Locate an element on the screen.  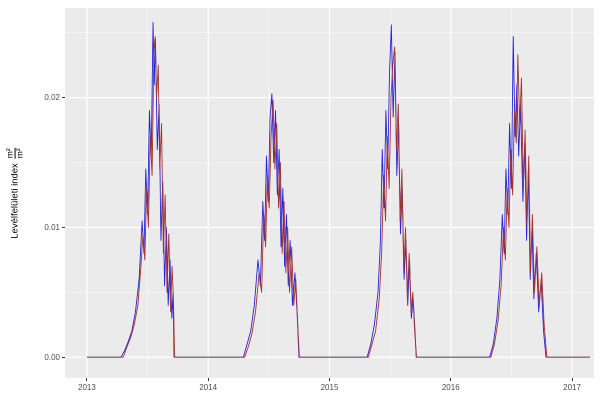
y-axis-title-text: Levélfelületi index is located at coordinates (15, 201).